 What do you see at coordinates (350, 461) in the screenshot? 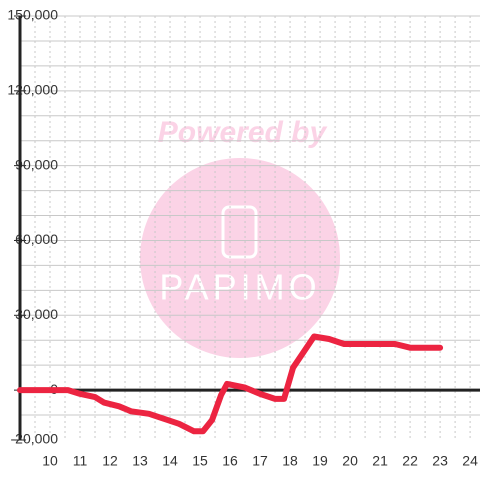
I see `x-tick-label: 20` at bounding box center [350, 461].